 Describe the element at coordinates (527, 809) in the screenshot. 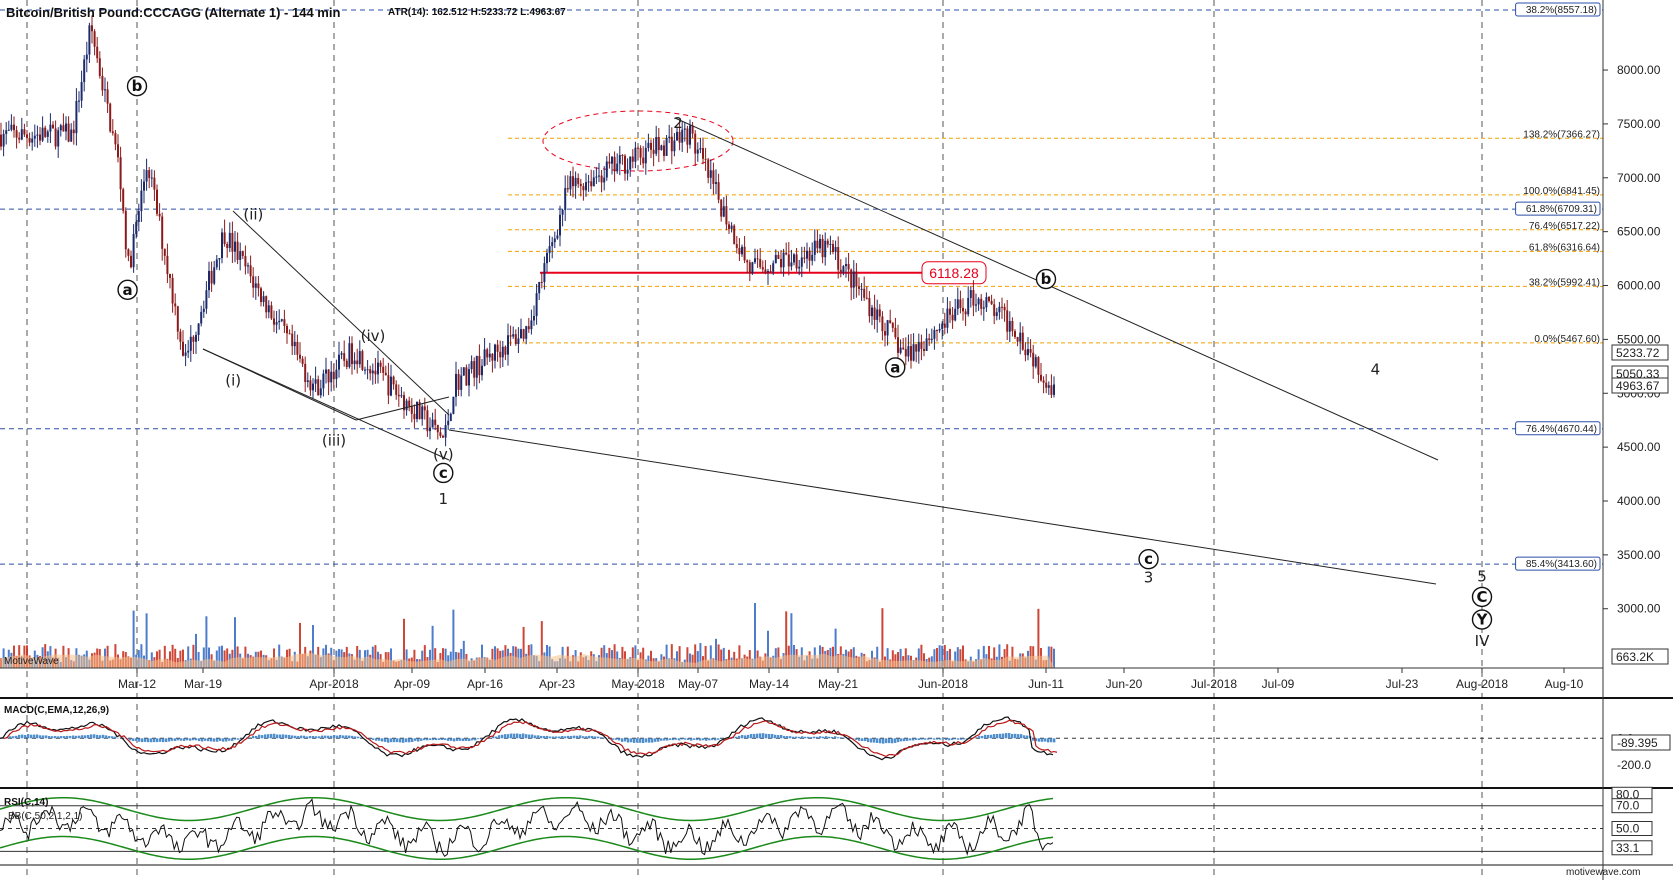

I see `rsi-band-upper` at that location.